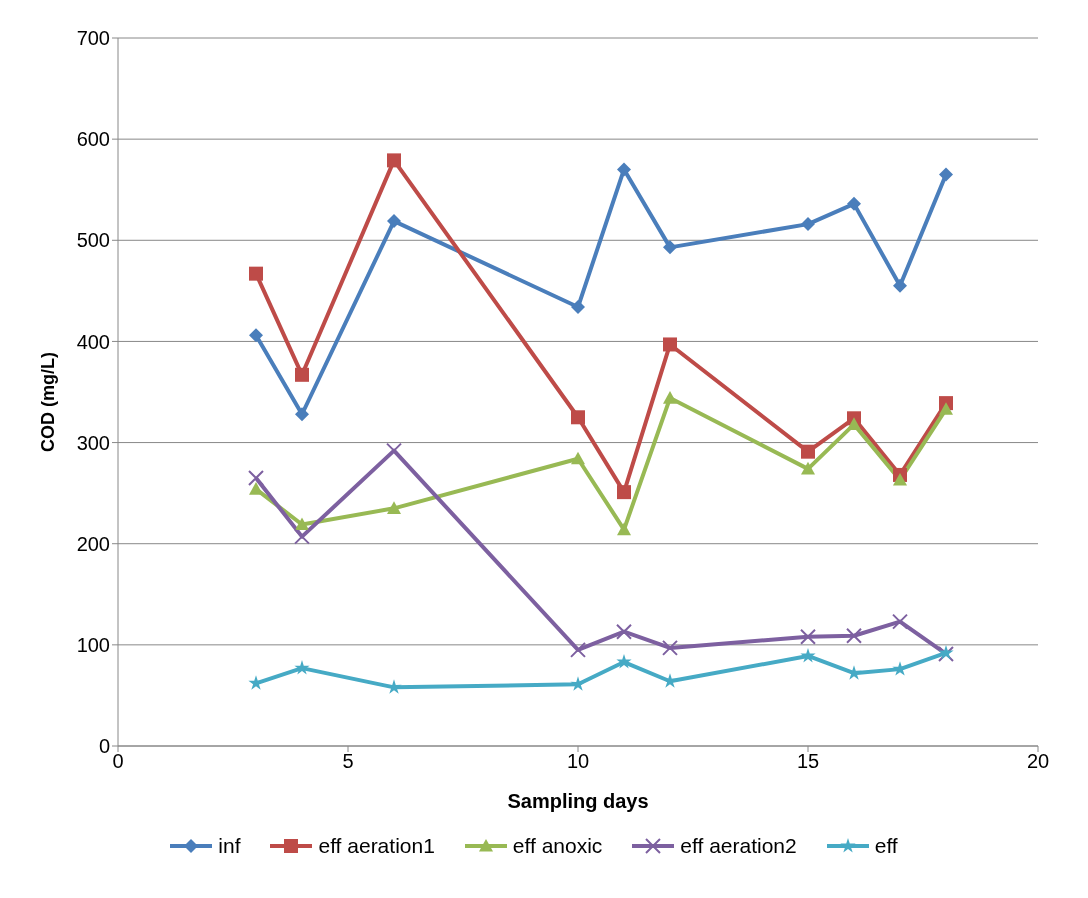 This screenshot has height=898, width=1088. I want to click on y-tick-label: 100, so click(93, 644).